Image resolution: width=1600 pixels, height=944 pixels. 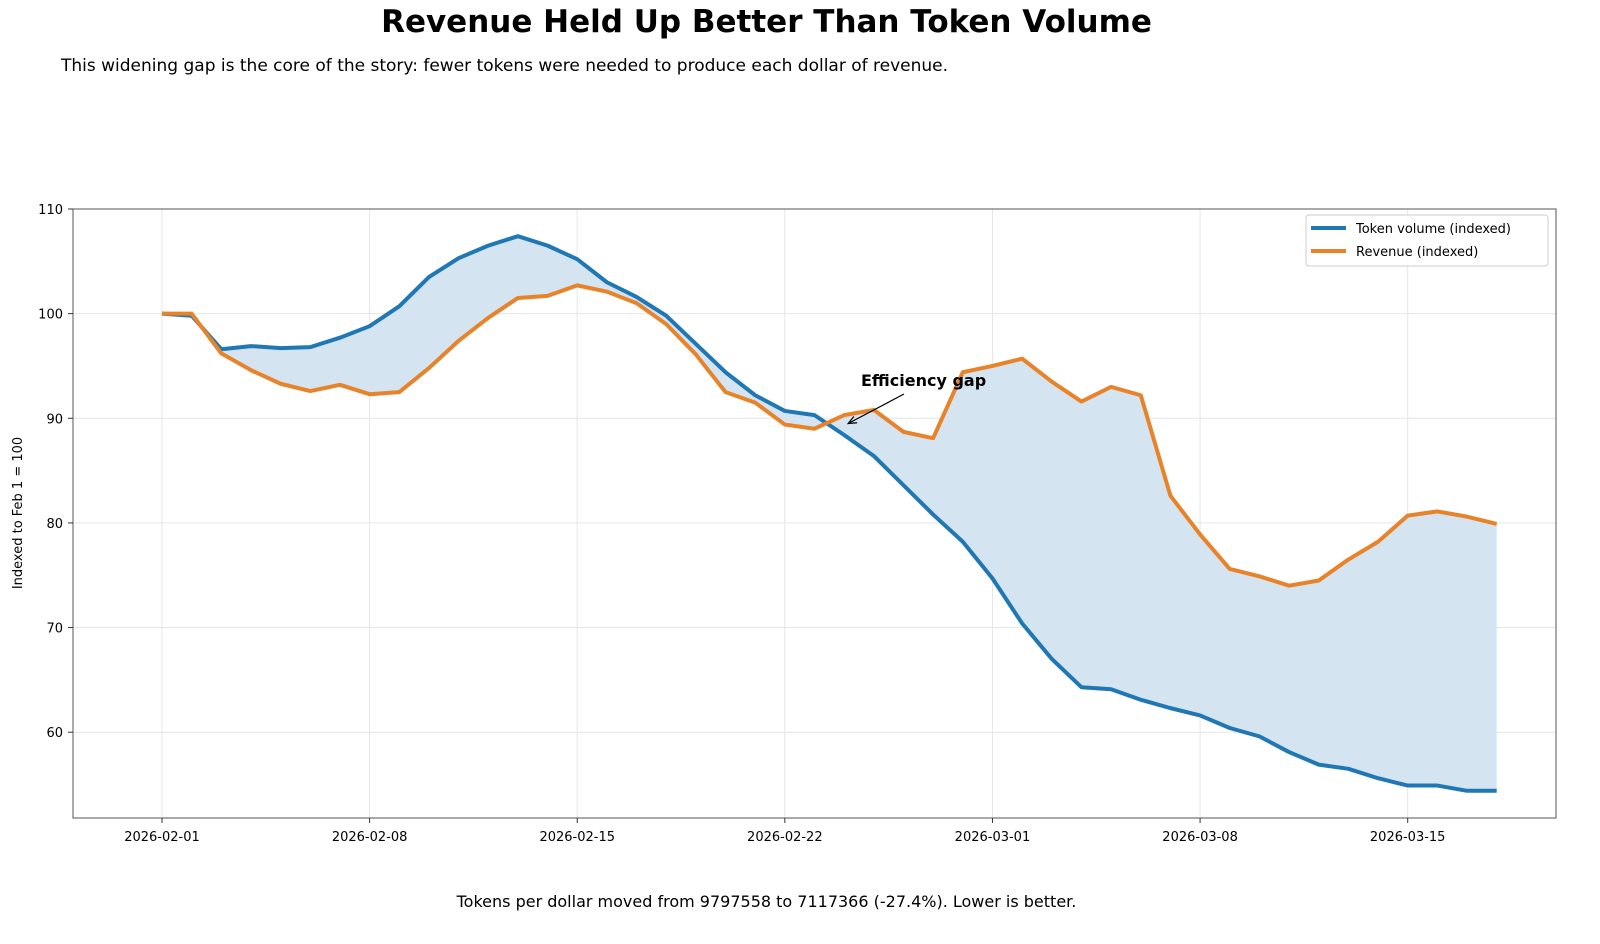 I want to click on legend: Token volume (indexed) Revenue (indexed), so click(x=1427, y=240).